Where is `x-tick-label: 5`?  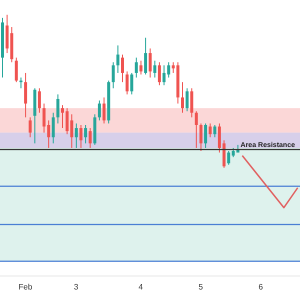
x-tick-label: 5 is located at coordinates (201, 287).